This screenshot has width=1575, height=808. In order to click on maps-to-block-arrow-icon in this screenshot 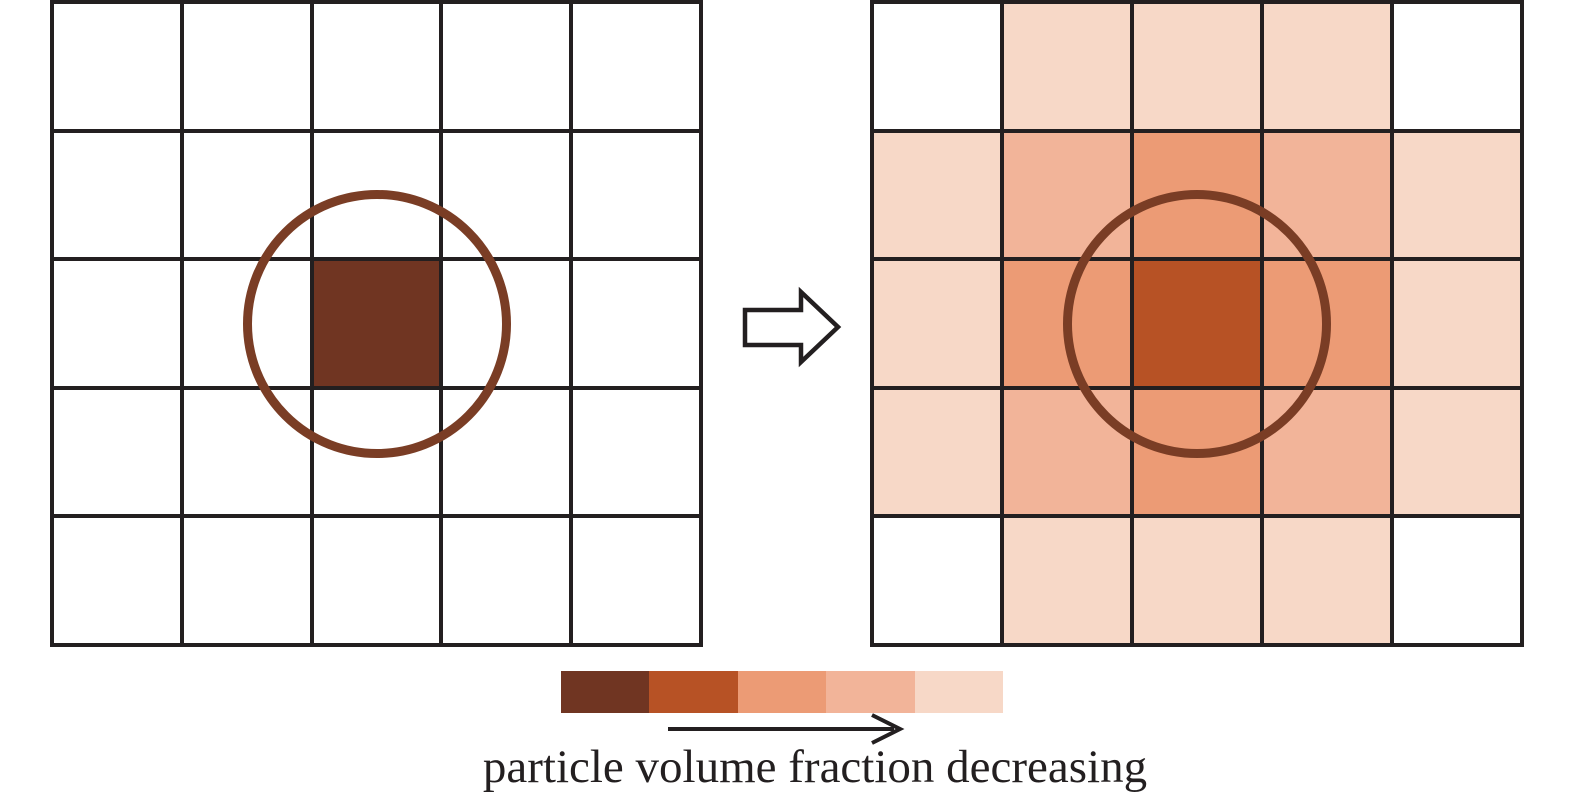, I will do `click(792, 327)`.